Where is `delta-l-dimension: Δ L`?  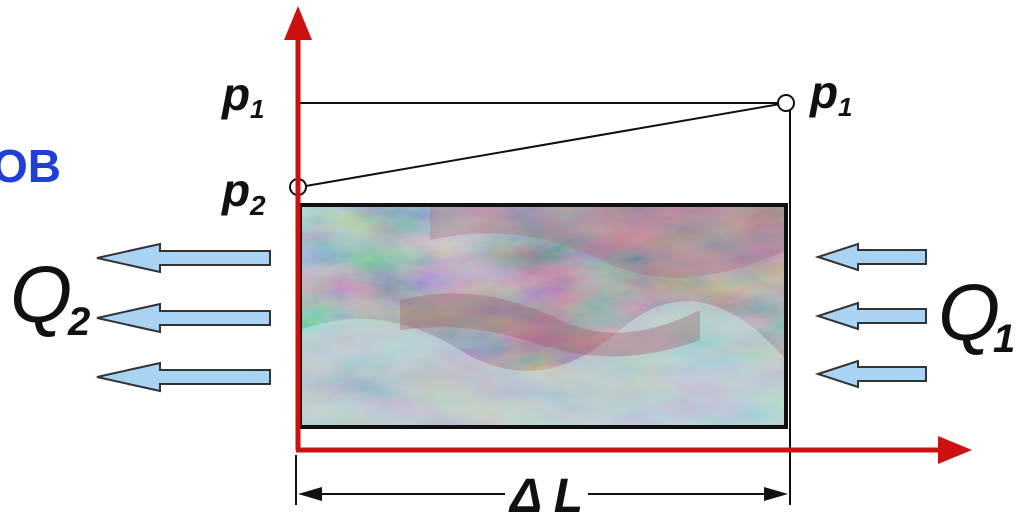
delta-l-dimension: Δ L is located at coordinates (541, 487).